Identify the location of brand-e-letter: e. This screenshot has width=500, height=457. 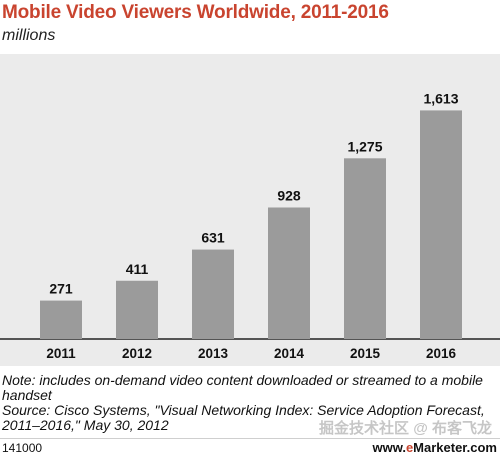
(409, 447).